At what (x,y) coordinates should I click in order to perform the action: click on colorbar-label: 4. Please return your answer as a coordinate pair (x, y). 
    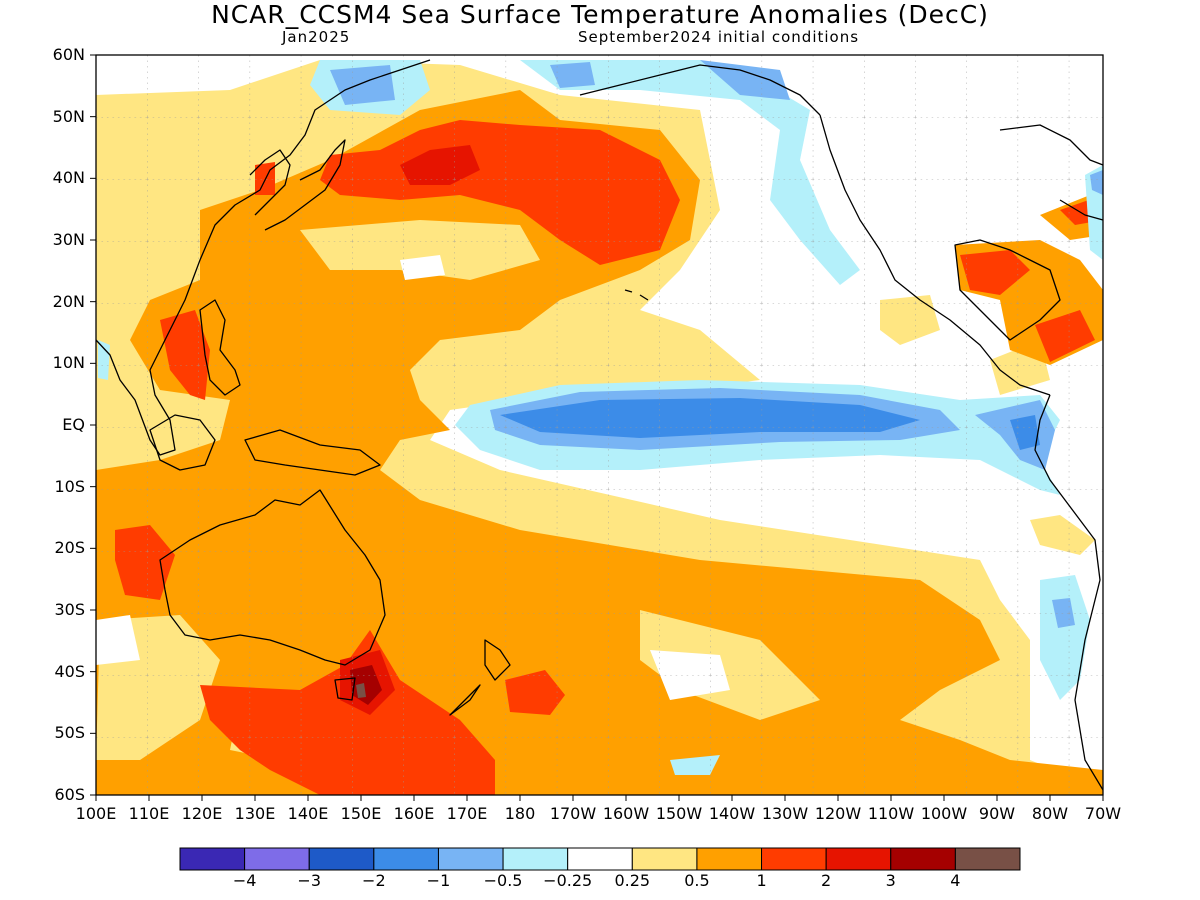
    Looking at the image, I should click on (955, 880).